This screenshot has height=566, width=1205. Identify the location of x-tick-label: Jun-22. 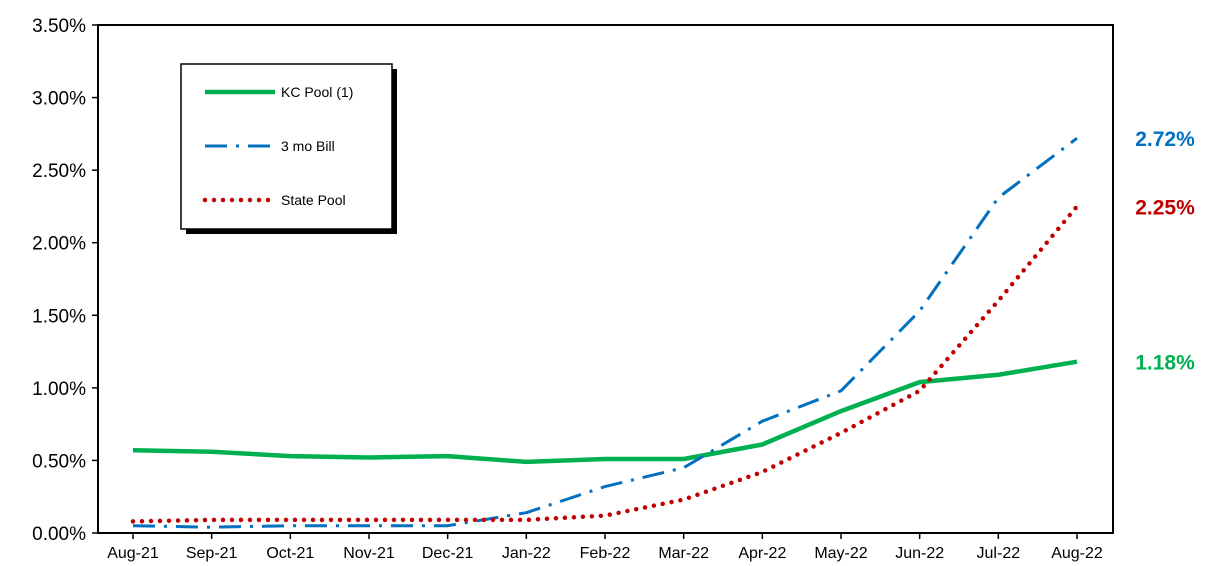
(919, 553).